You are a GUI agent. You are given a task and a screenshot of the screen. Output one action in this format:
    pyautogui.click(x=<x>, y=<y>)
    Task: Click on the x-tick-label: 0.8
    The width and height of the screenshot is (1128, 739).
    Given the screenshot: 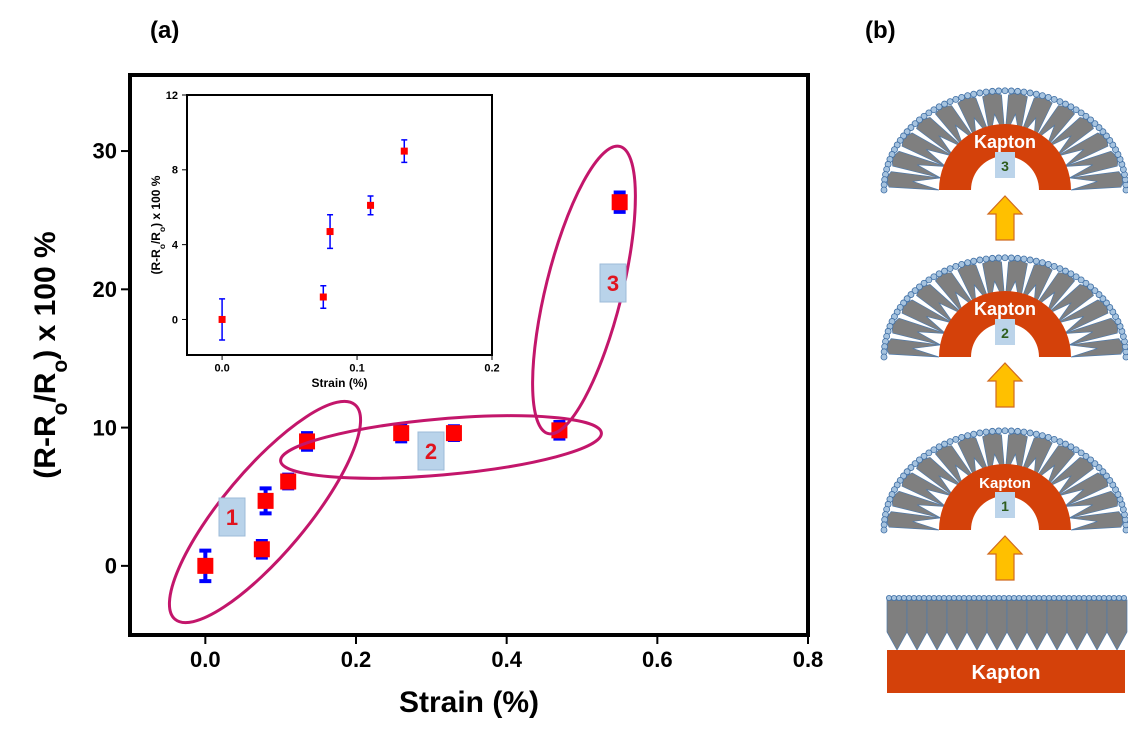 What is the action you would take?
    pyautogui.click(x=808, y=659)
    